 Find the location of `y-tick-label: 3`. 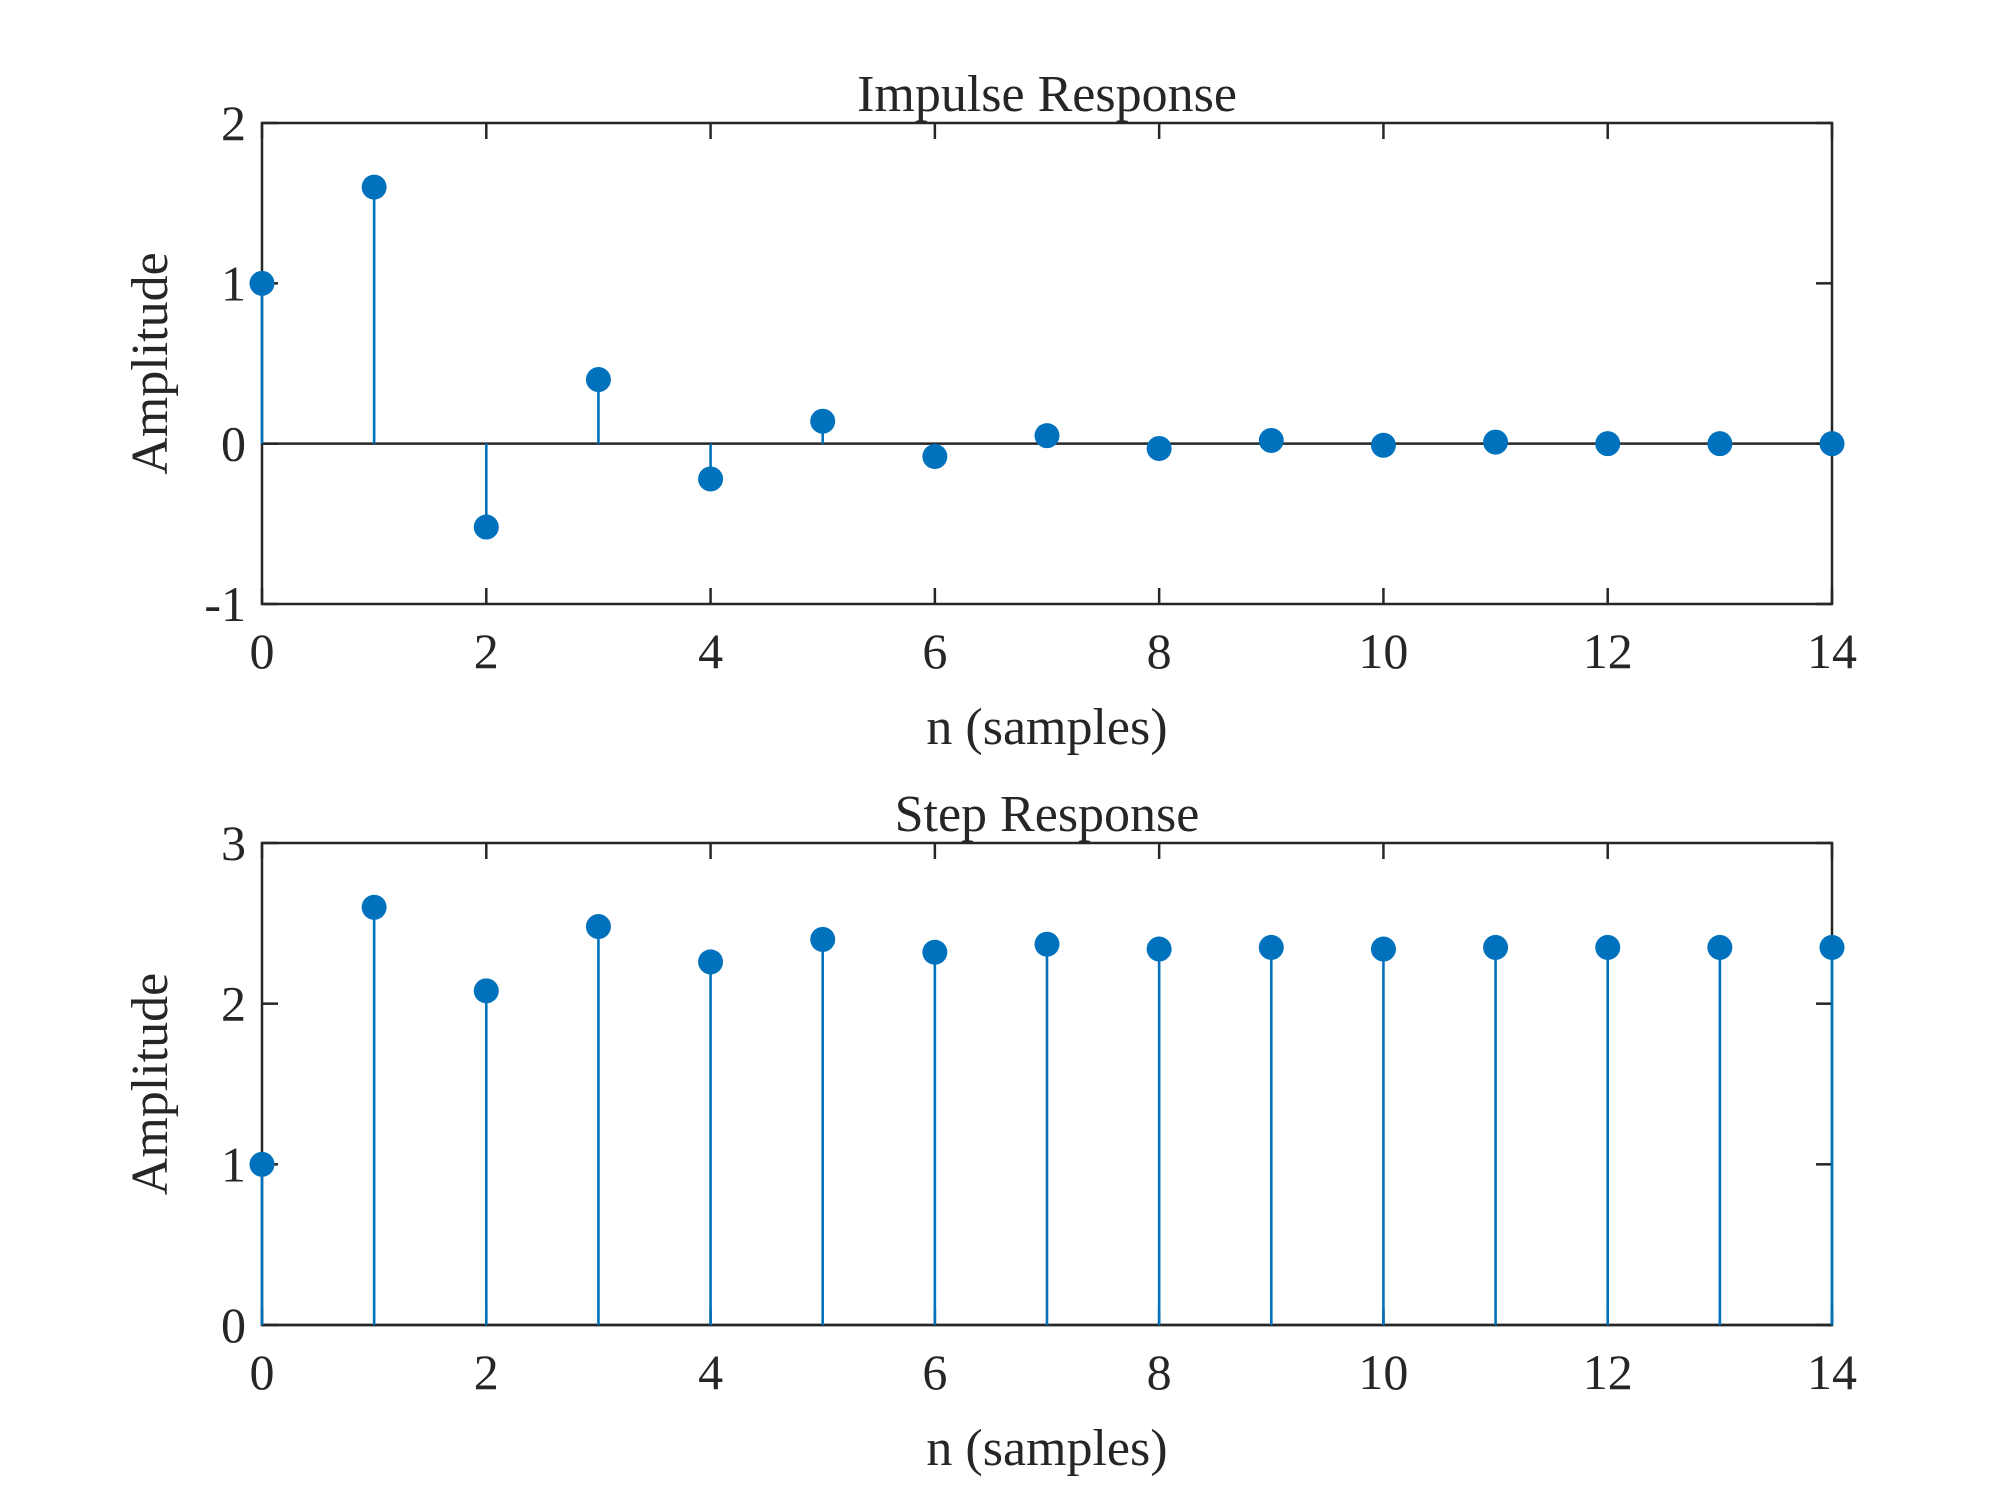

y-tick-label: 3 is located at coordinates (233, 843).